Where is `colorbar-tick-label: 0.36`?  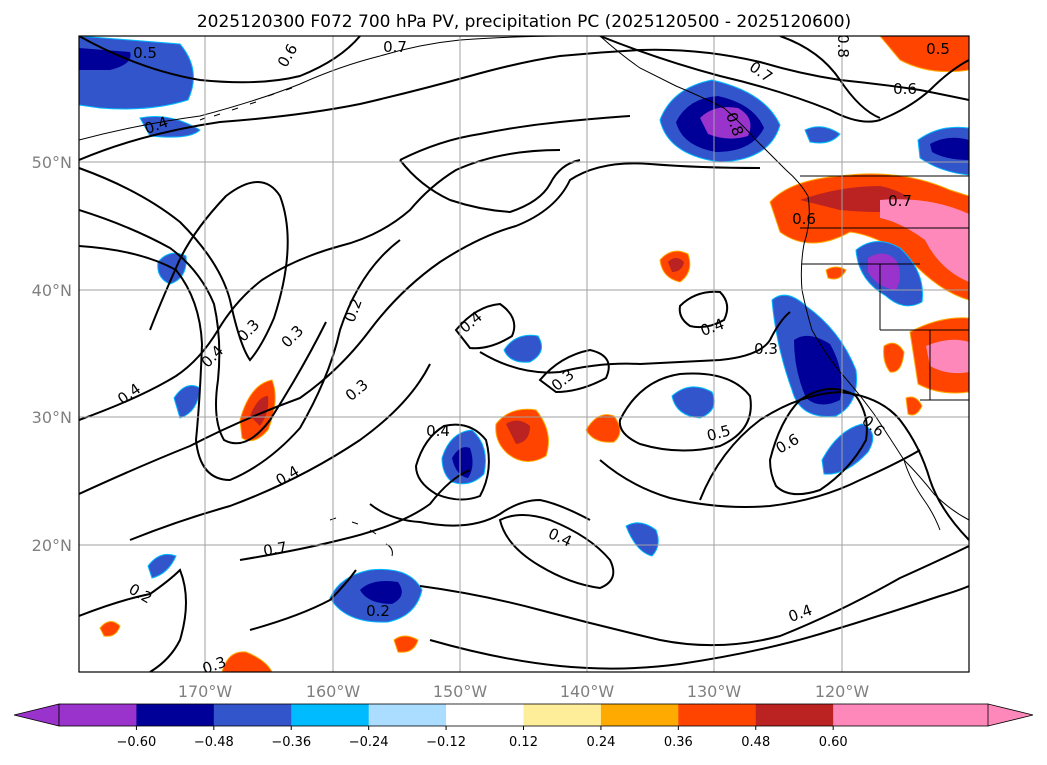
colorbar-tick-label: 0.36 is located at coordinates (678, 742).